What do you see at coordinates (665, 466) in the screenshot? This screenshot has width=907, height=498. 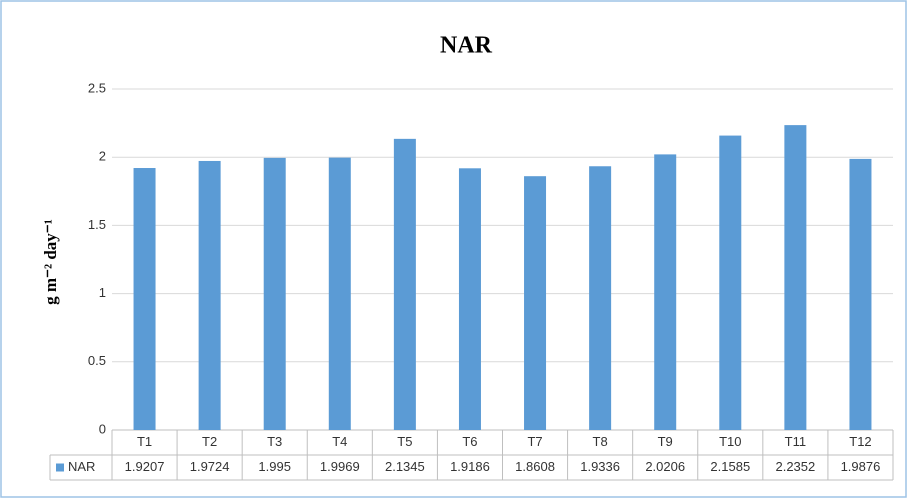 I see `table-value: 2.0206` at bounding box center [665, 466].